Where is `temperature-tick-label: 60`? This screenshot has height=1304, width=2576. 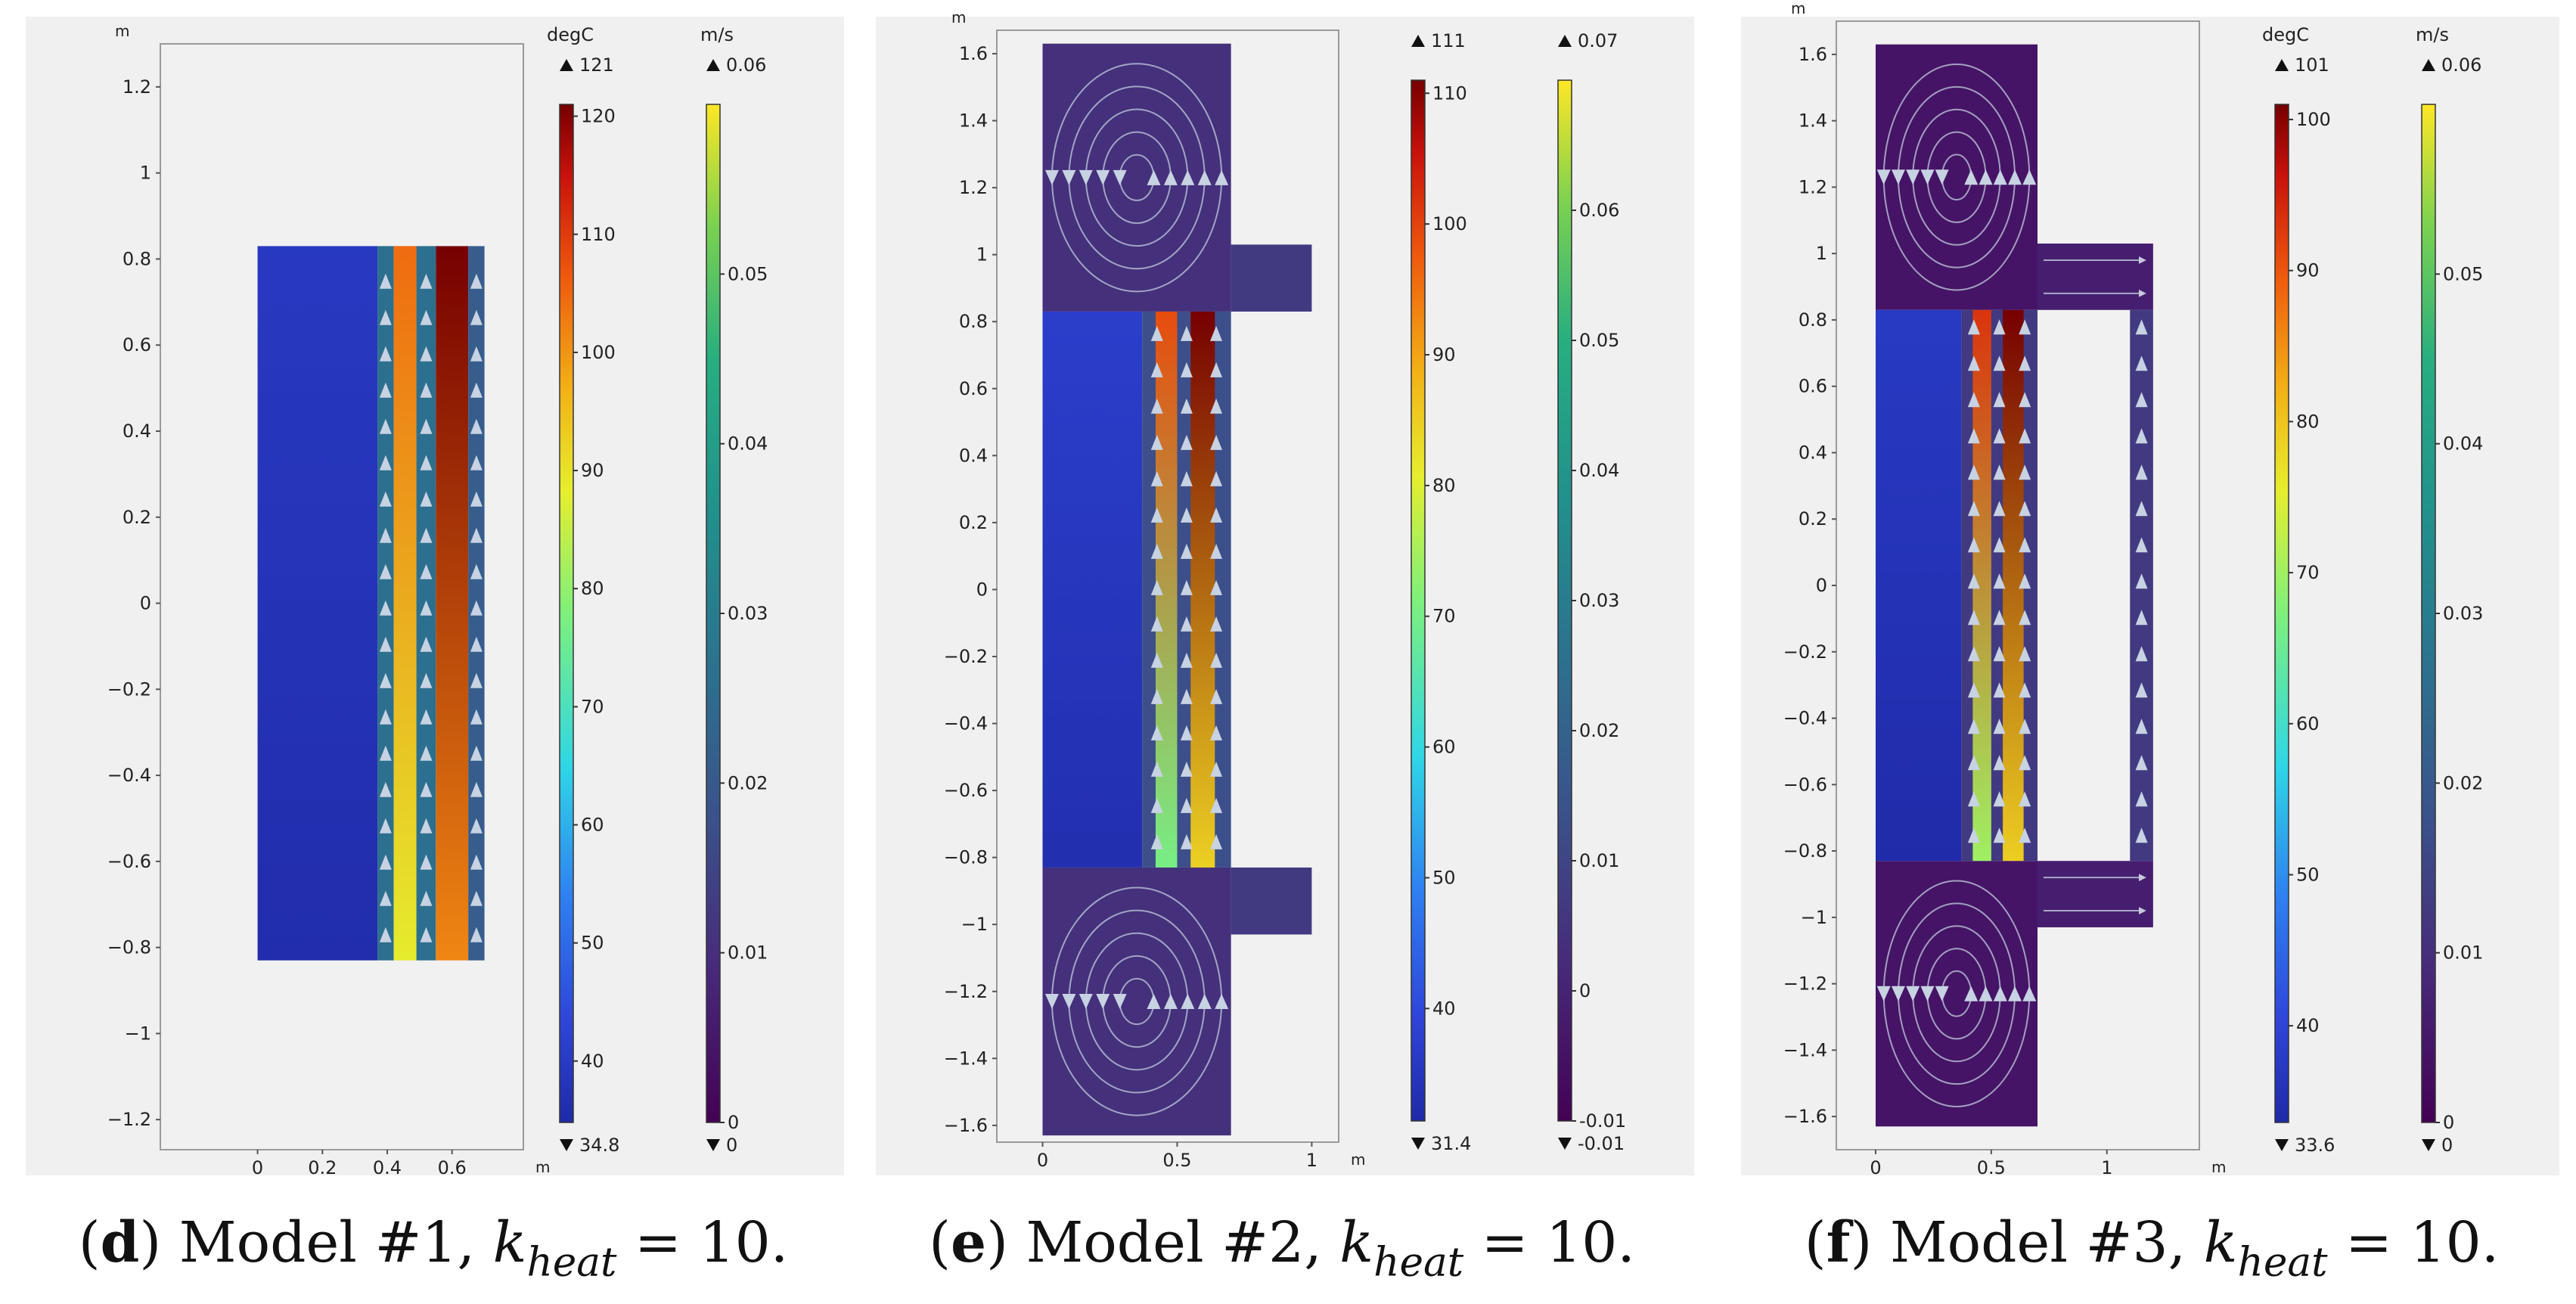 temperature-tick-label: 60 is located at coordinates (592, 825).